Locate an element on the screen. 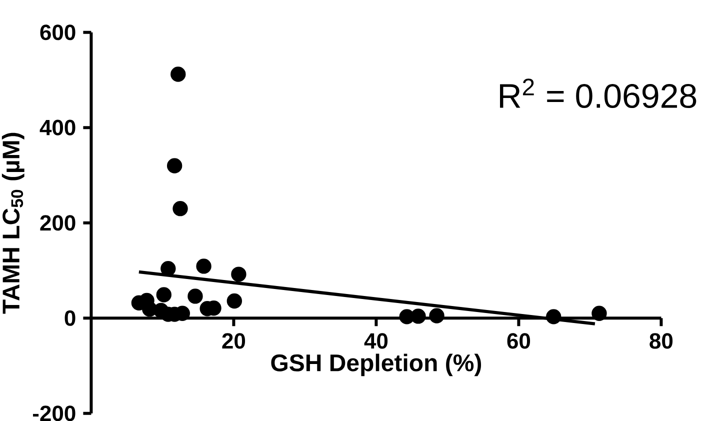 This screenshot has width=718, height=421. y-tick-label: -200 is located at coordinates (54, 413).